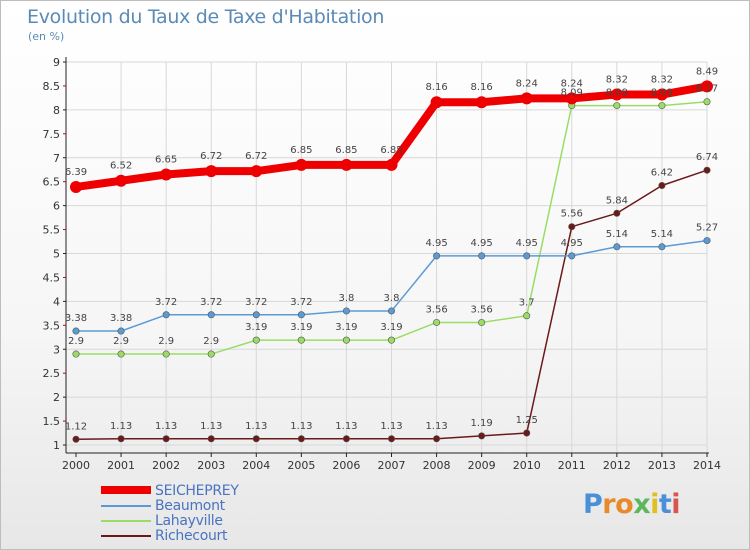  Describe the element at coordinates (527, 303) in the screenshot. I see `data-label-lahayville: 3.7` at that location.